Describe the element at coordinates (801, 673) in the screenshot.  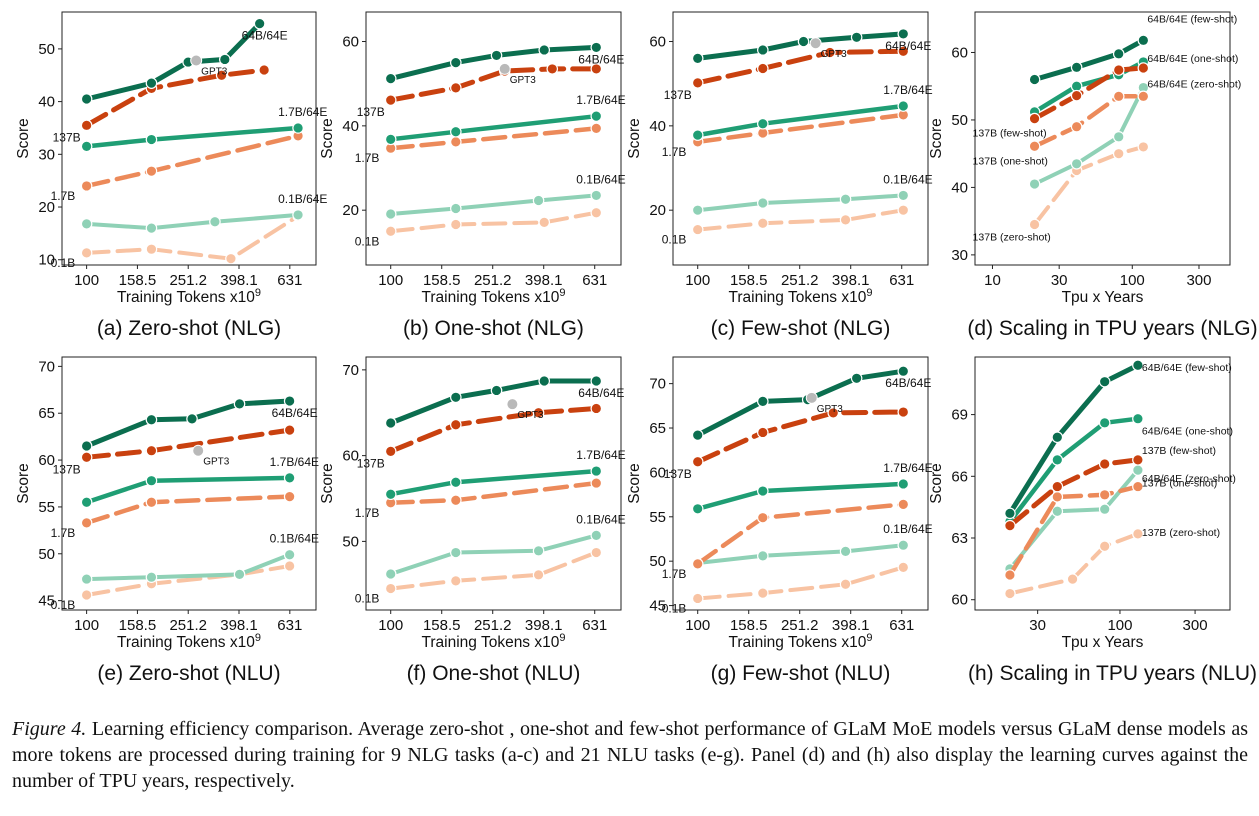
I see `panel-subtitle: (g) Few-shot (NLU)` at that location.